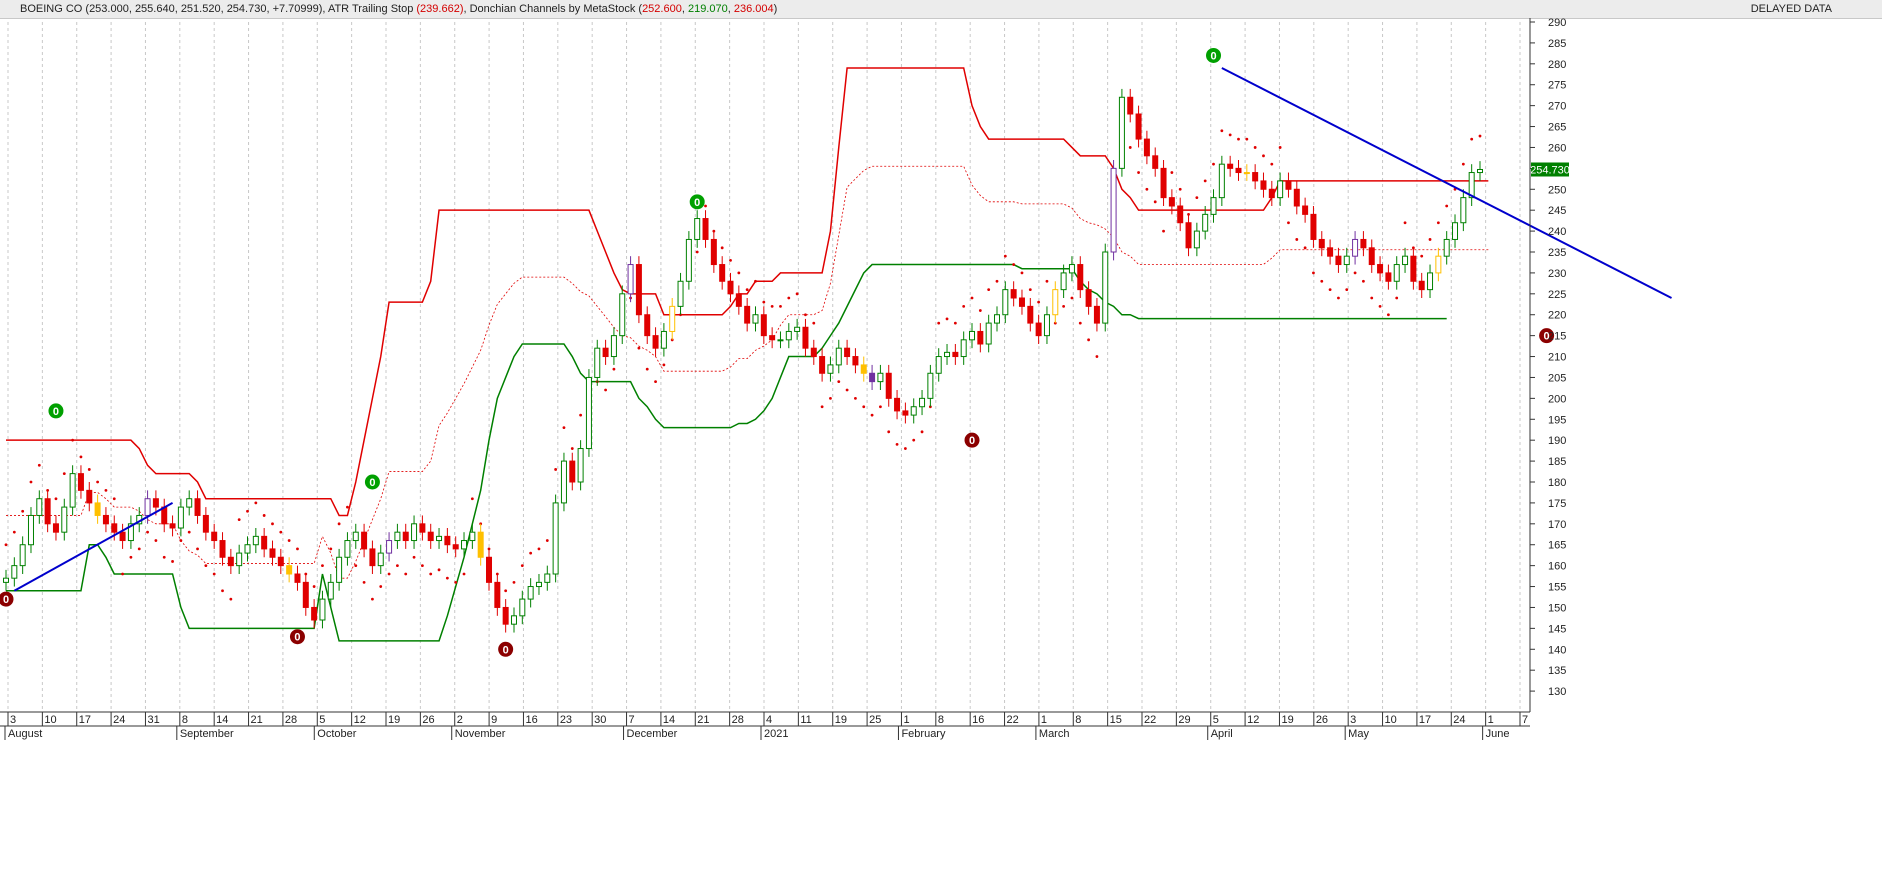  I want to click on date-tick-label: 25, so click(875, 720).